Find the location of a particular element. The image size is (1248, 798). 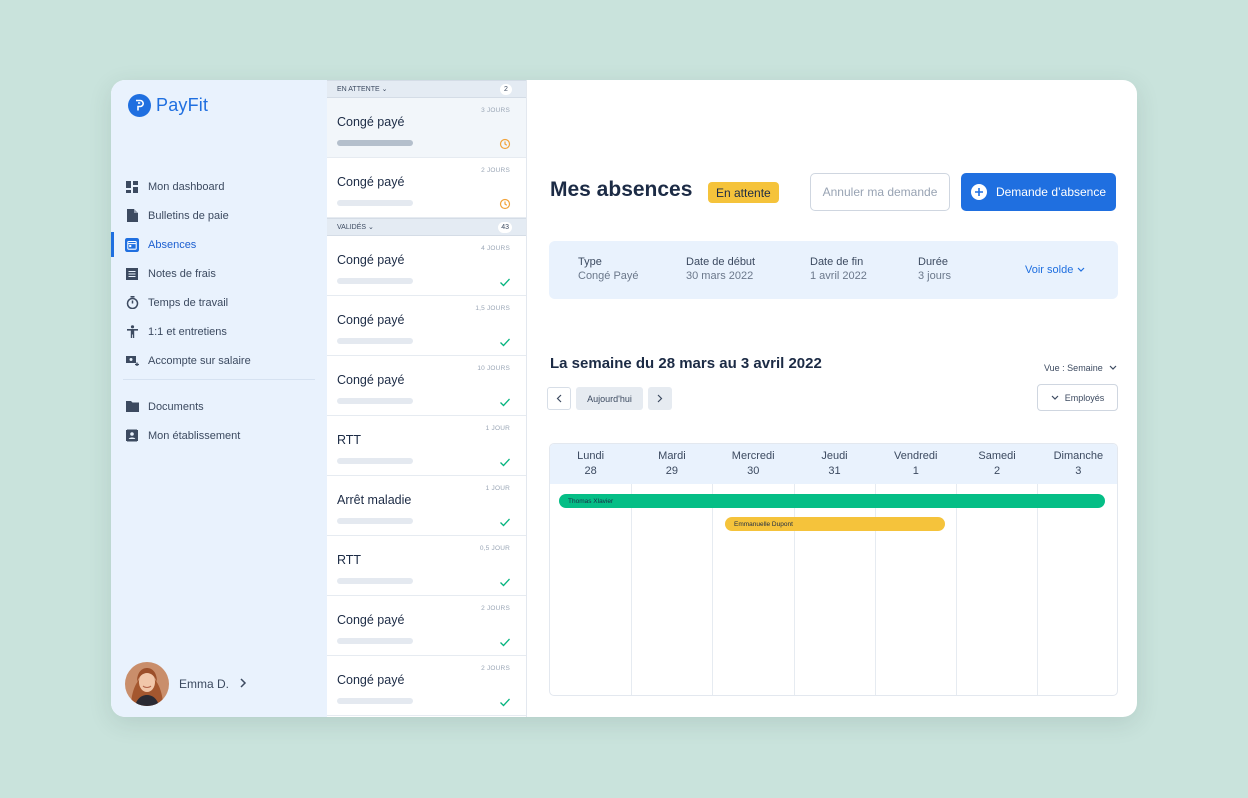

user-menu: Emma D. is located at coordinates (186, 684).